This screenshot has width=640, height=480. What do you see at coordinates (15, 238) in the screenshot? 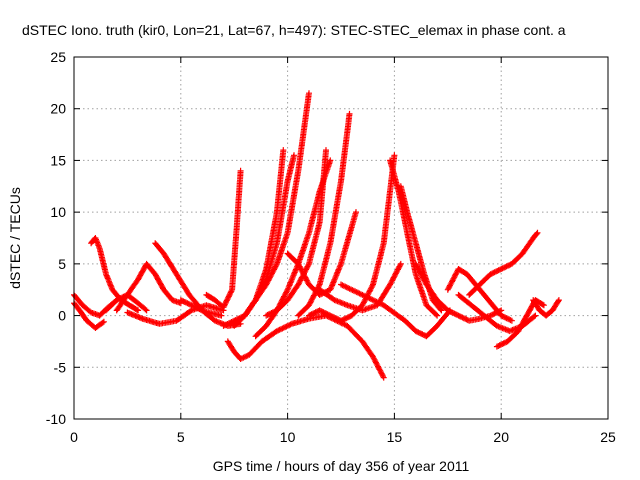
I see `y-axis-title: dSTEC / TECUs` at bounding box center [15, 238].